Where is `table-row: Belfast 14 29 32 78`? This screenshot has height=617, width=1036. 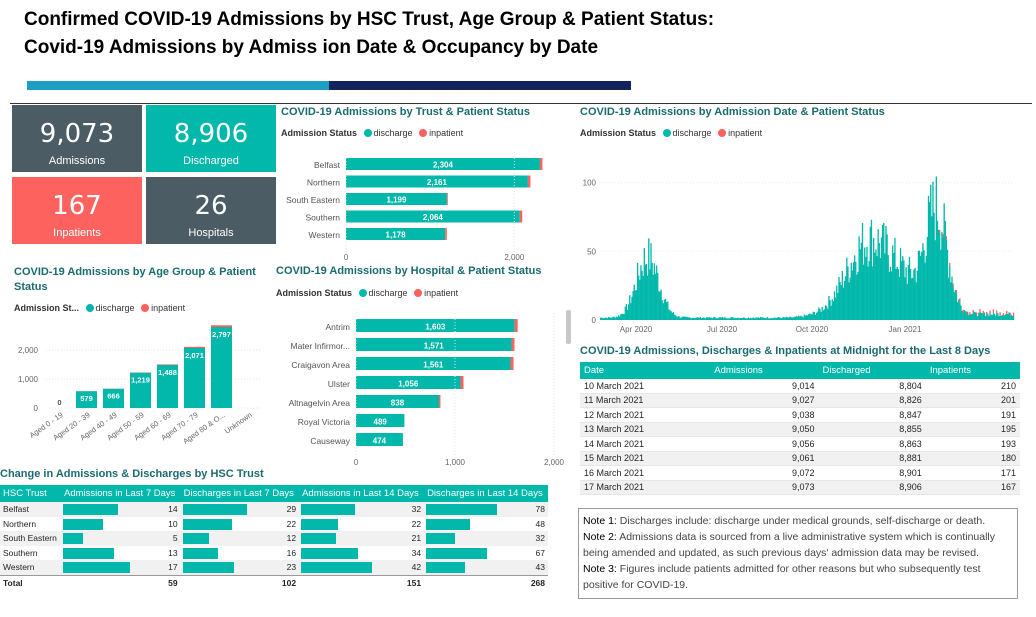 table-row: Belfast 14 29 32 78 is located at coordinates (274, 509).